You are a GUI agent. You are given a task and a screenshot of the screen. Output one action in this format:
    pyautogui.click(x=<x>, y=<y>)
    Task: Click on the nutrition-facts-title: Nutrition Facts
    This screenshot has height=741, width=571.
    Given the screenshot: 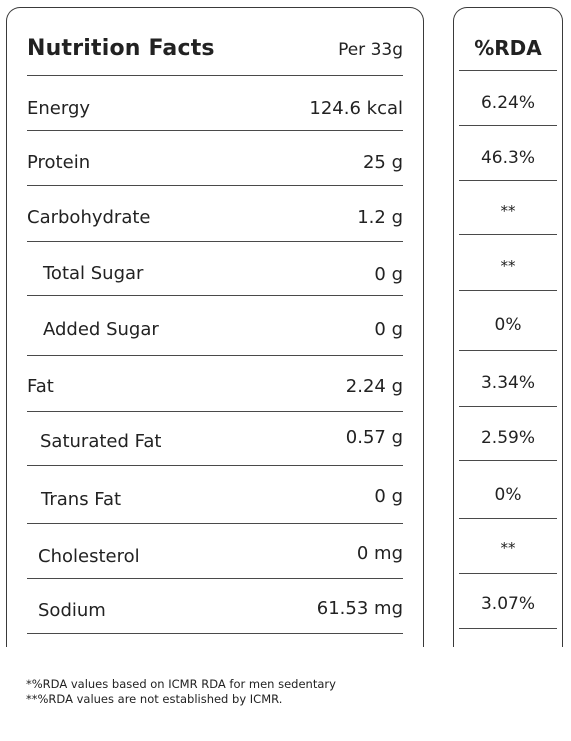 What is the action you would take?
    pyautogui.click(x=121, y=48)
    